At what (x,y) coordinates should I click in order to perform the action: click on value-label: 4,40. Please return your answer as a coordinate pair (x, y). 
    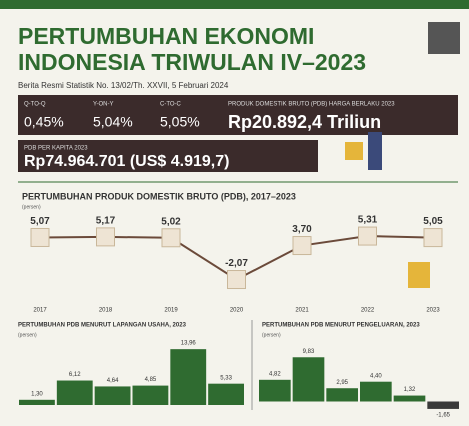
    Looking at the image, I should click on (376, 376).